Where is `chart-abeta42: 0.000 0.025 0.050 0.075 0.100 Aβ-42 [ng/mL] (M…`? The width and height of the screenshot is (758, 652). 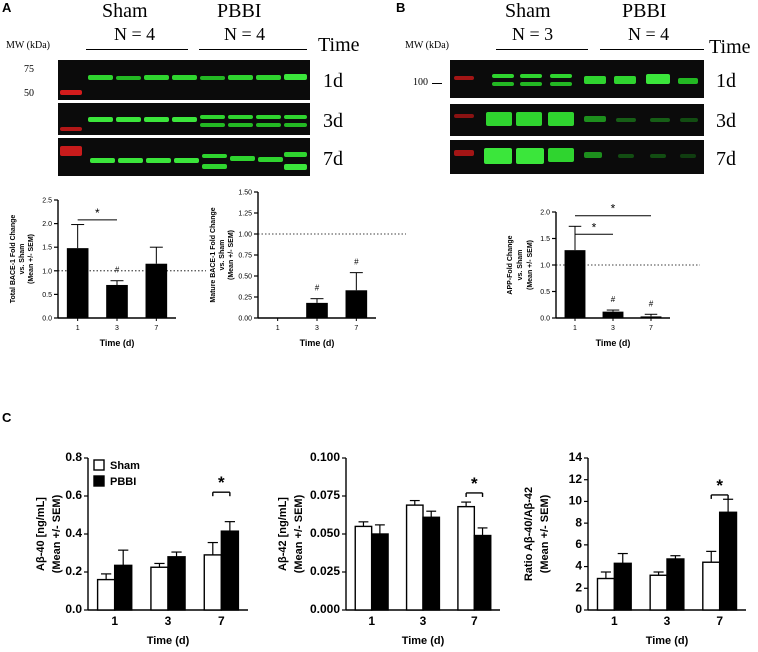
chart-abeta42: 0.000 0.025 0.050 0.075 0.100 Aβ-42 [ng/mL] (M… is located at coordinates (388, 548).